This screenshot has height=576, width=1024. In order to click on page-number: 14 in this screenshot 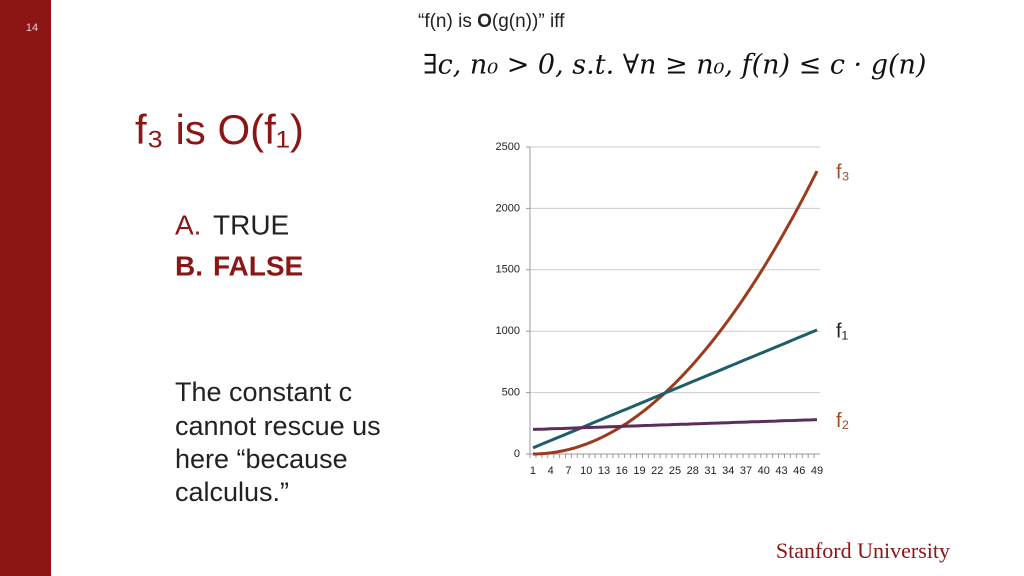, I will do `click(32, 28)`.